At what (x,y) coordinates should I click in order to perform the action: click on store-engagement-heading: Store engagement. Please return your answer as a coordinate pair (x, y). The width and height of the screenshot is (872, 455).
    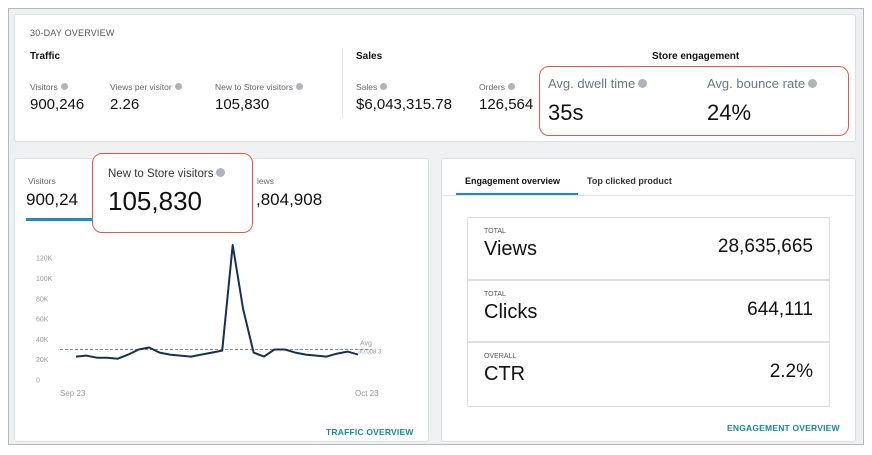
    Looking at the image, I should click on (696, 56).